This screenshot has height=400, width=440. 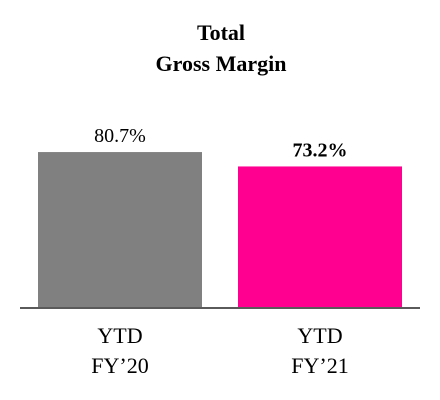 I want to click on data-label-2: 73.2%, so click(x=320, y=150).